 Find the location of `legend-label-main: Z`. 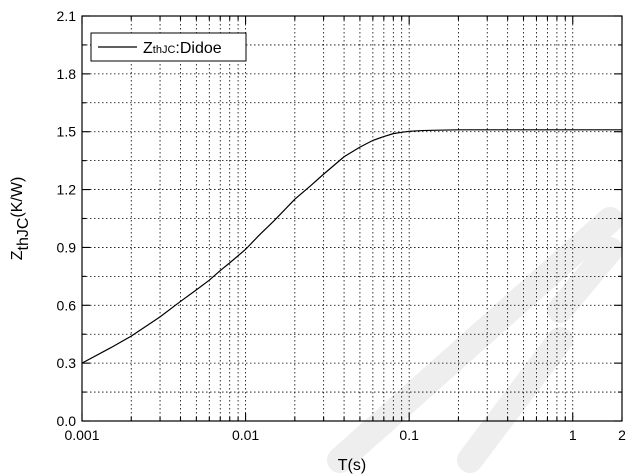

legend-label-main: Z is located at coordinates (148, 48).